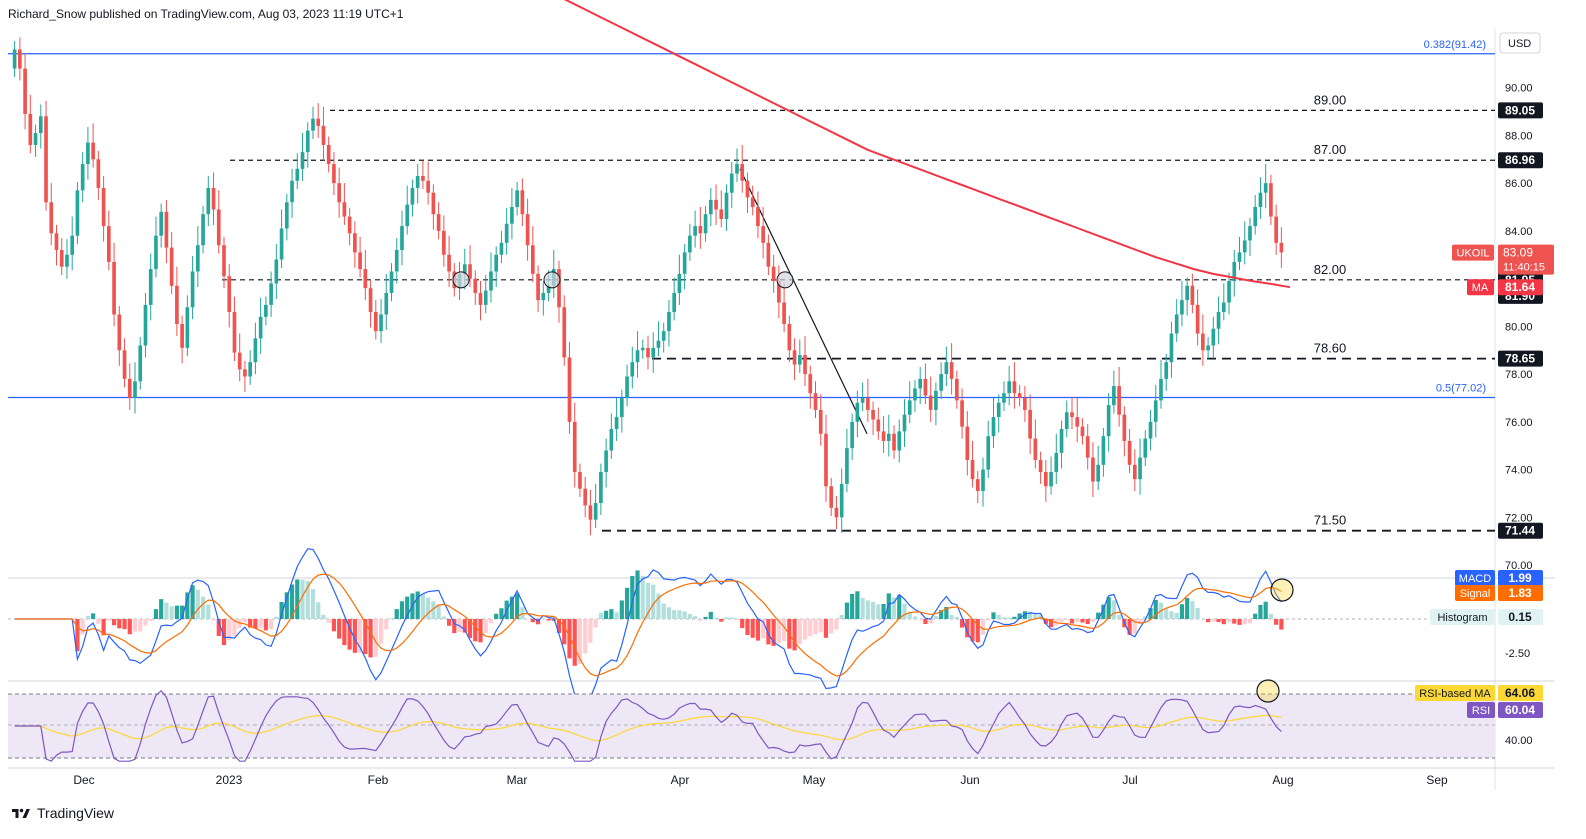 This screenshot has height=839, width=1586. I want to click on time-axis-label: May, so click(814, 780).